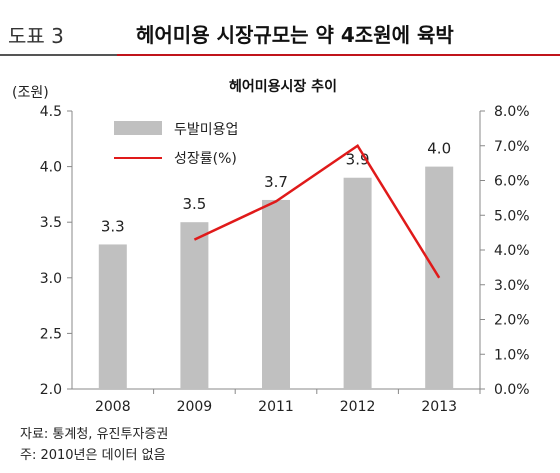 The width and height of the screenshot is (560, 473). I want to click on chart-title: 헤어미용시장 추이, so click(283, 86).